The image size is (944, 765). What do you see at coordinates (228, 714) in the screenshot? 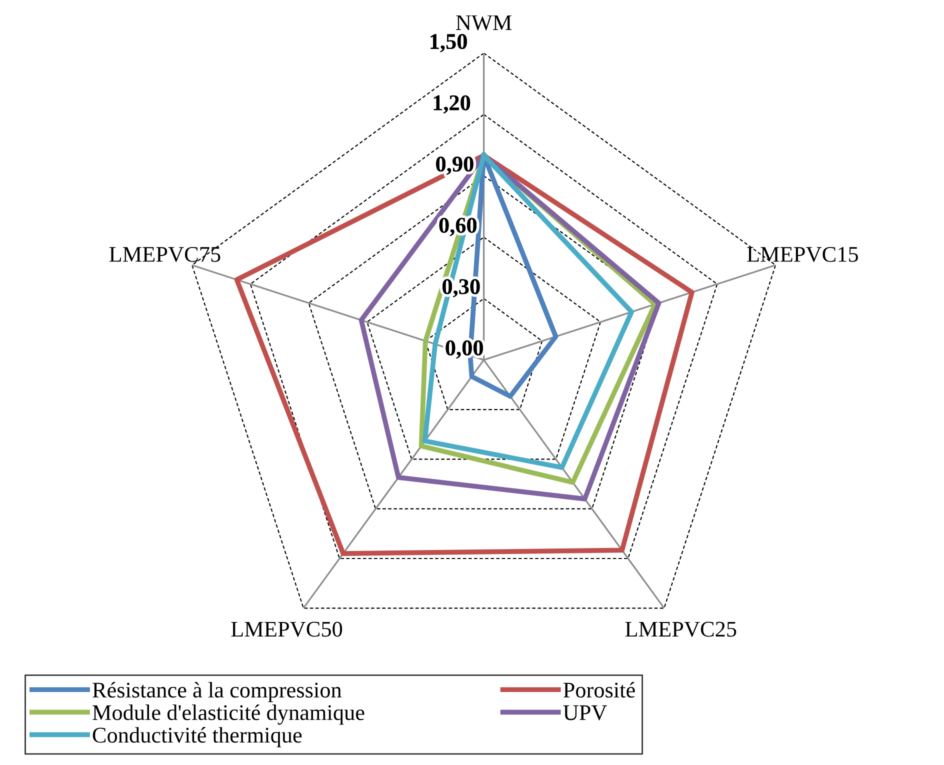
I see `legend-label: Module d'elasticité dynamique` at bounding box center [228, 714].